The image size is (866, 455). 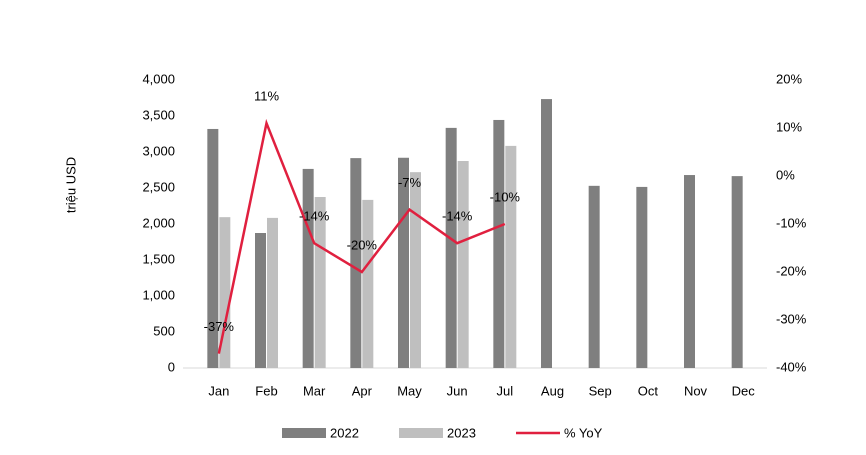 I want to click on y-tick-label: 4,000, so click(x=158, y=78).